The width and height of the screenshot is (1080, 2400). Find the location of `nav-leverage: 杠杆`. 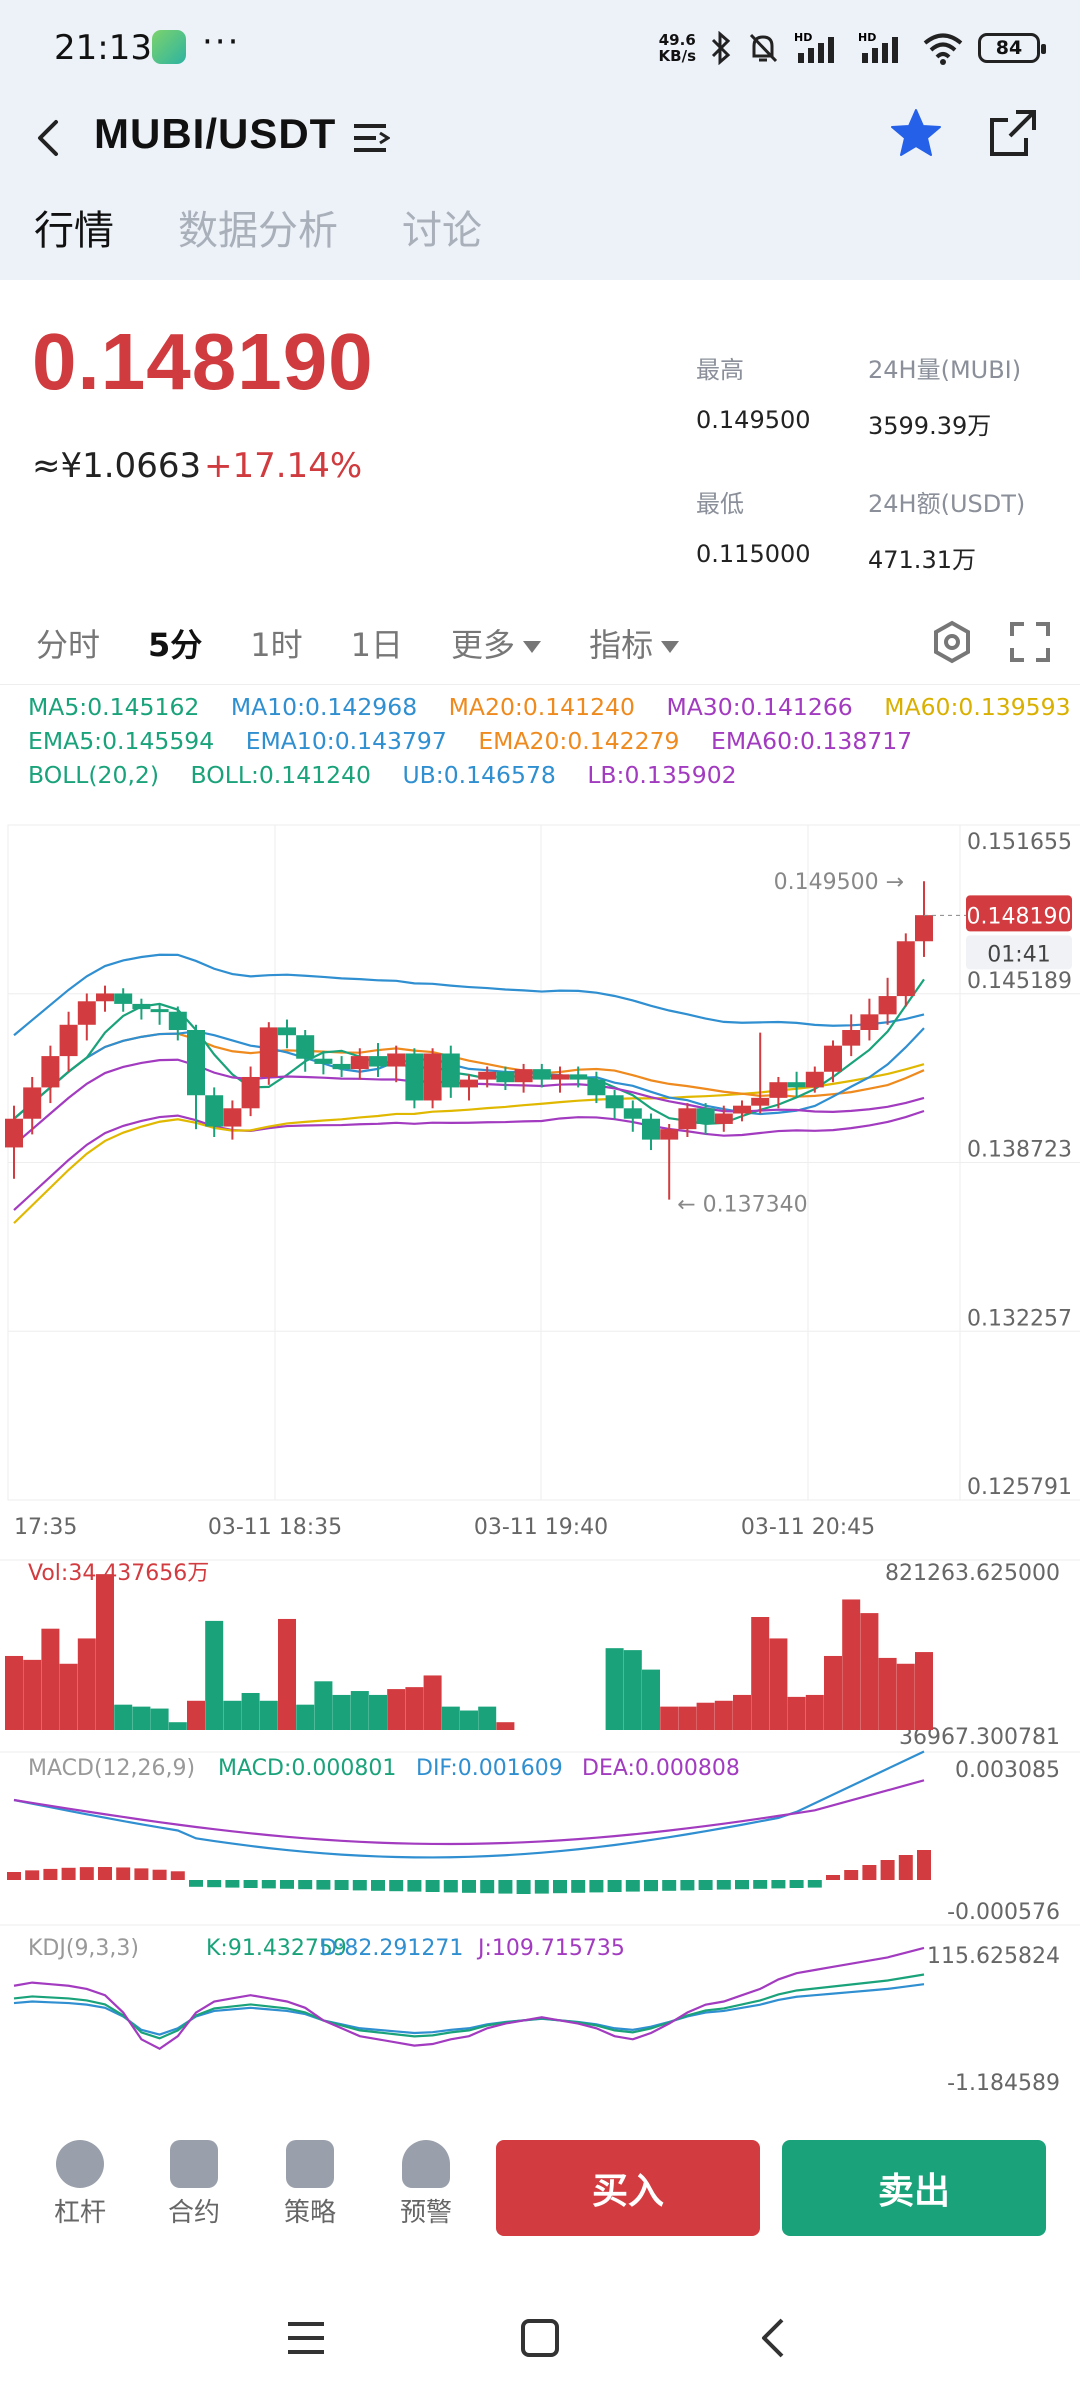

nav-leverage: 杠杆 is located at coordinates (80, 2184).